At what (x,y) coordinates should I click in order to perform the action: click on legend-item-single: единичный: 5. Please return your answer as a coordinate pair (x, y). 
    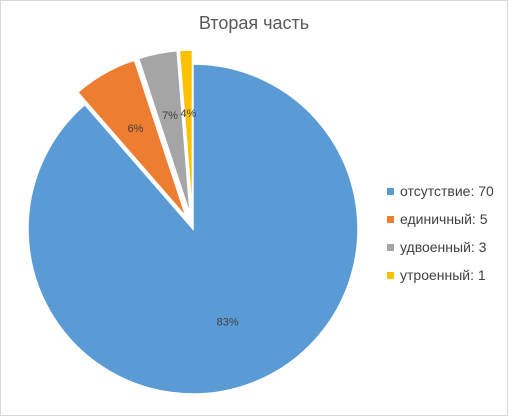
    Looking at the image, I should click on (440, 219).